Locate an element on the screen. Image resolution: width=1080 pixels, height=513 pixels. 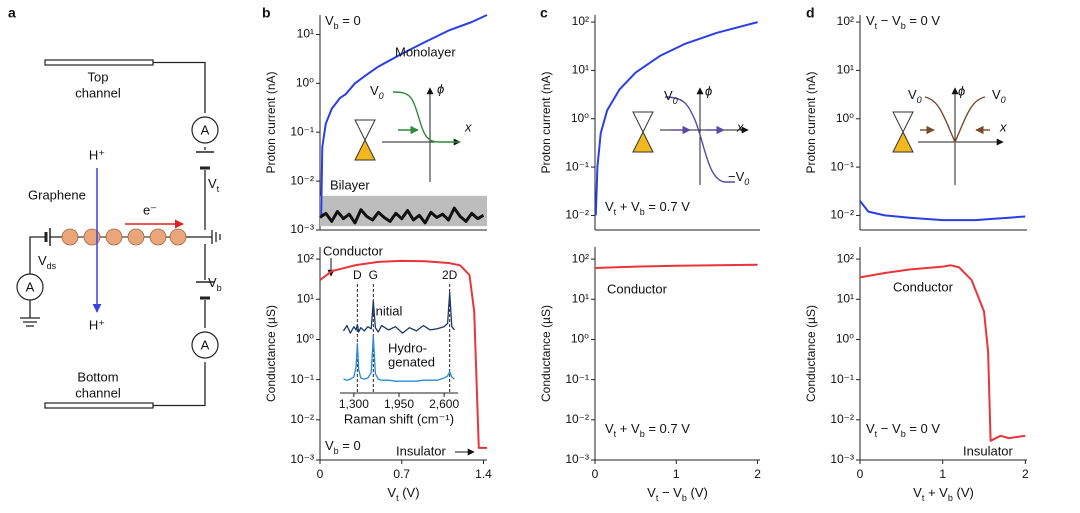
voltage-label: Vds is located at coordinates (47, 262).